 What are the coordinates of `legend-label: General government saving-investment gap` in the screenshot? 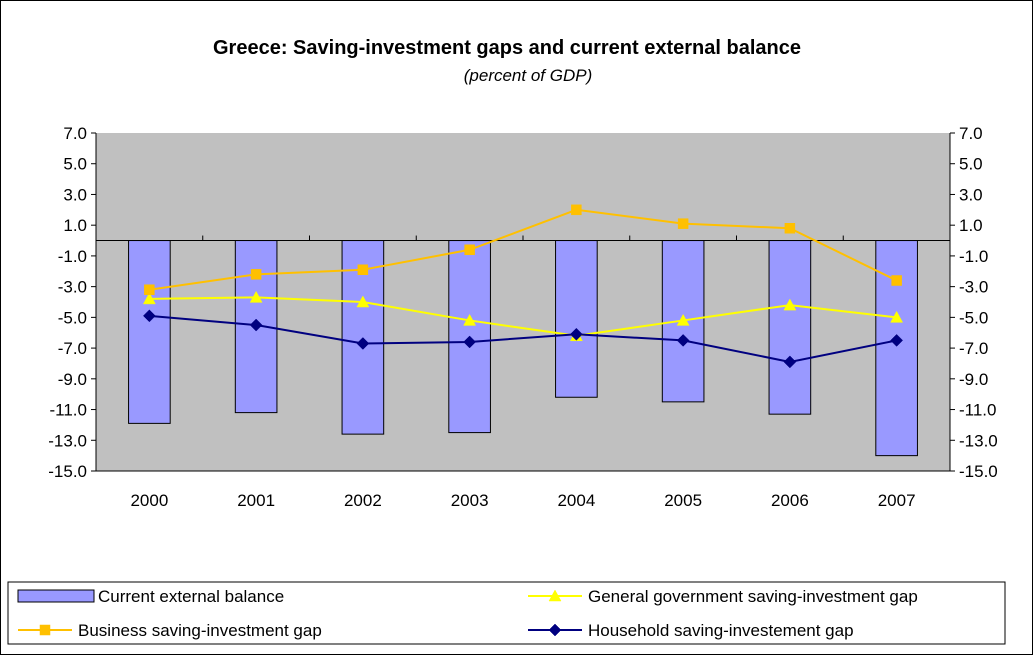 It's located at (753, 596).